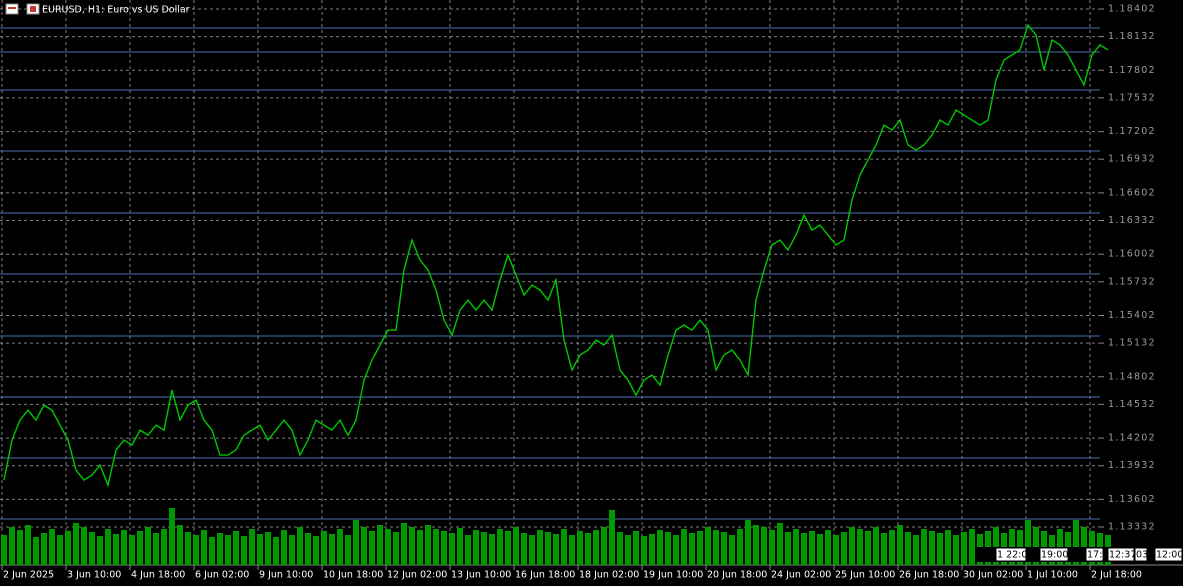  I want to click on x-tick-label: 4 Jun 18:00, so click(158, 575).